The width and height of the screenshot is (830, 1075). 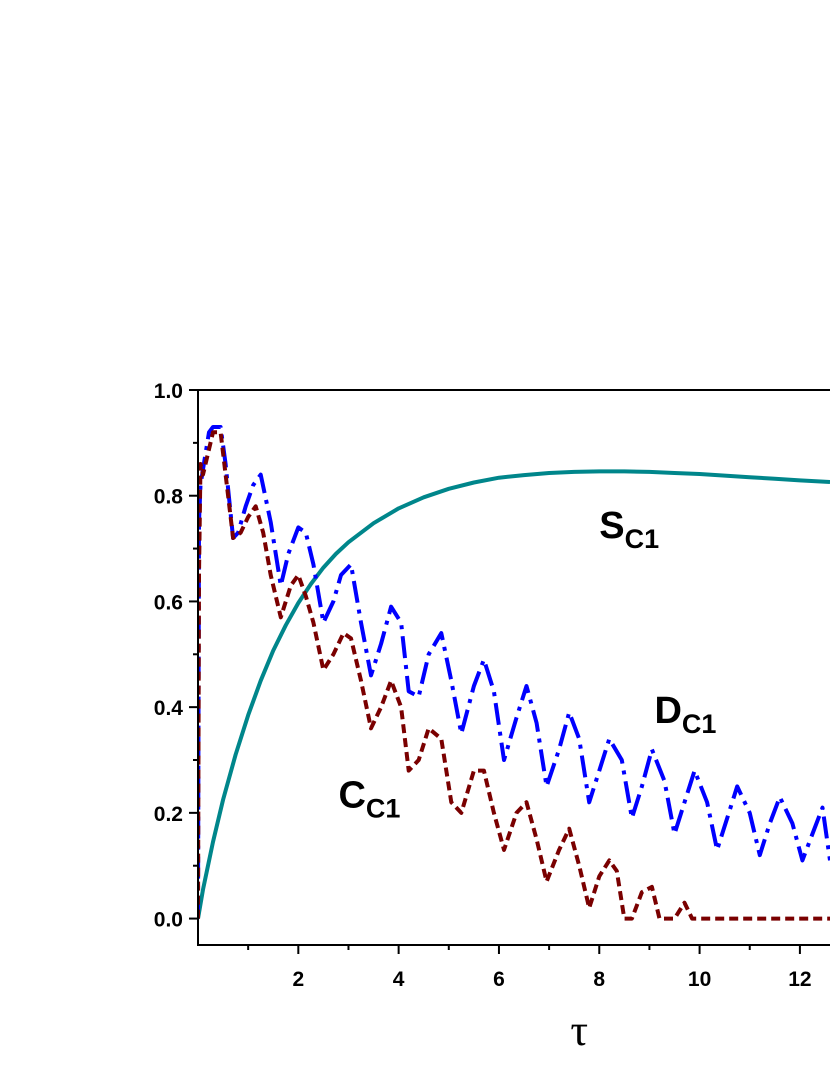 I want to click on series-label-c-c1: CC1, so click(x=369, y=799).